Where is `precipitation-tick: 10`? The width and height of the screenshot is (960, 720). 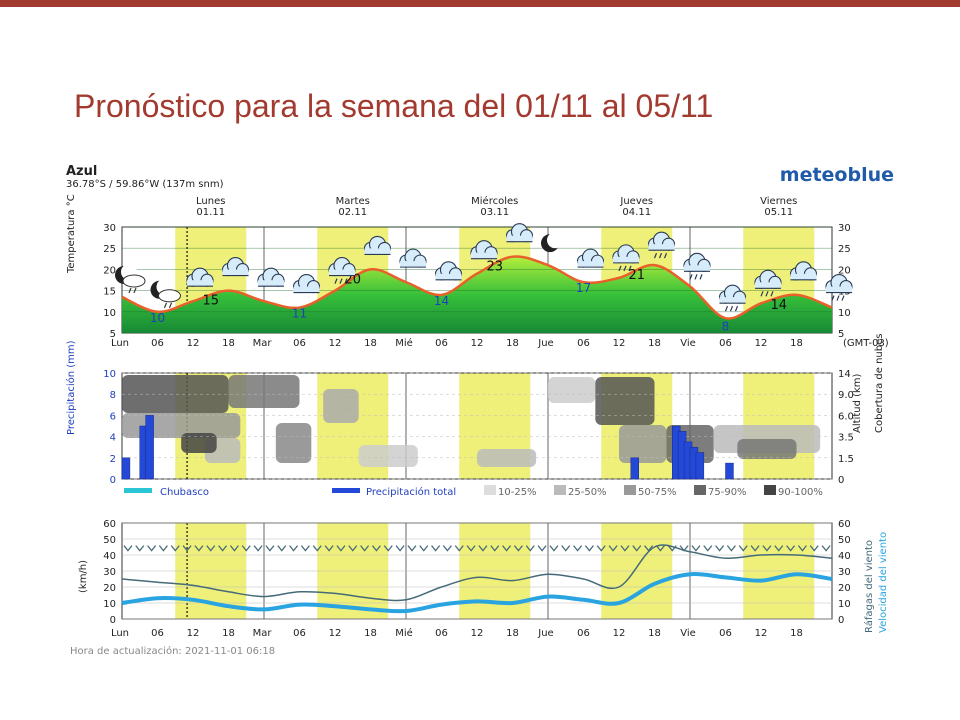
precipitation-tick: 10 is located at coordinates (109, 374).